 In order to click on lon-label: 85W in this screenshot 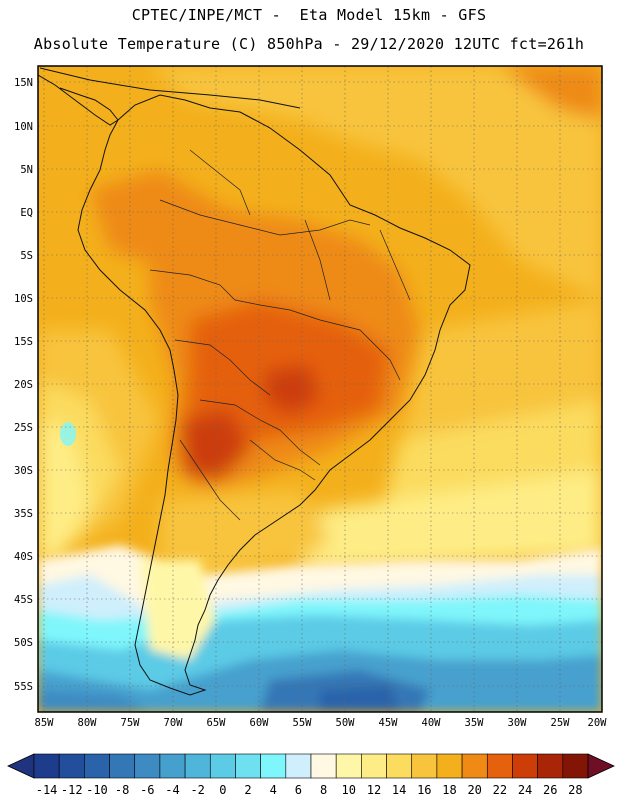, I will do `click(45, 723)`.